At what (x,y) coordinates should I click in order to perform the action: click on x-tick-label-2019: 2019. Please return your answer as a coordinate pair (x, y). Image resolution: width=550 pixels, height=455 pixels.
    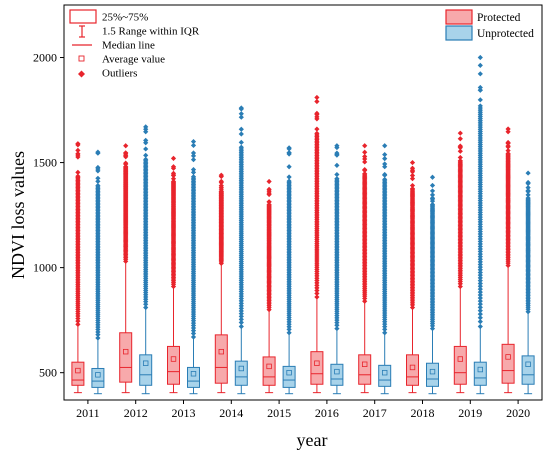
    Looking at the image, I should click on (470, 413).